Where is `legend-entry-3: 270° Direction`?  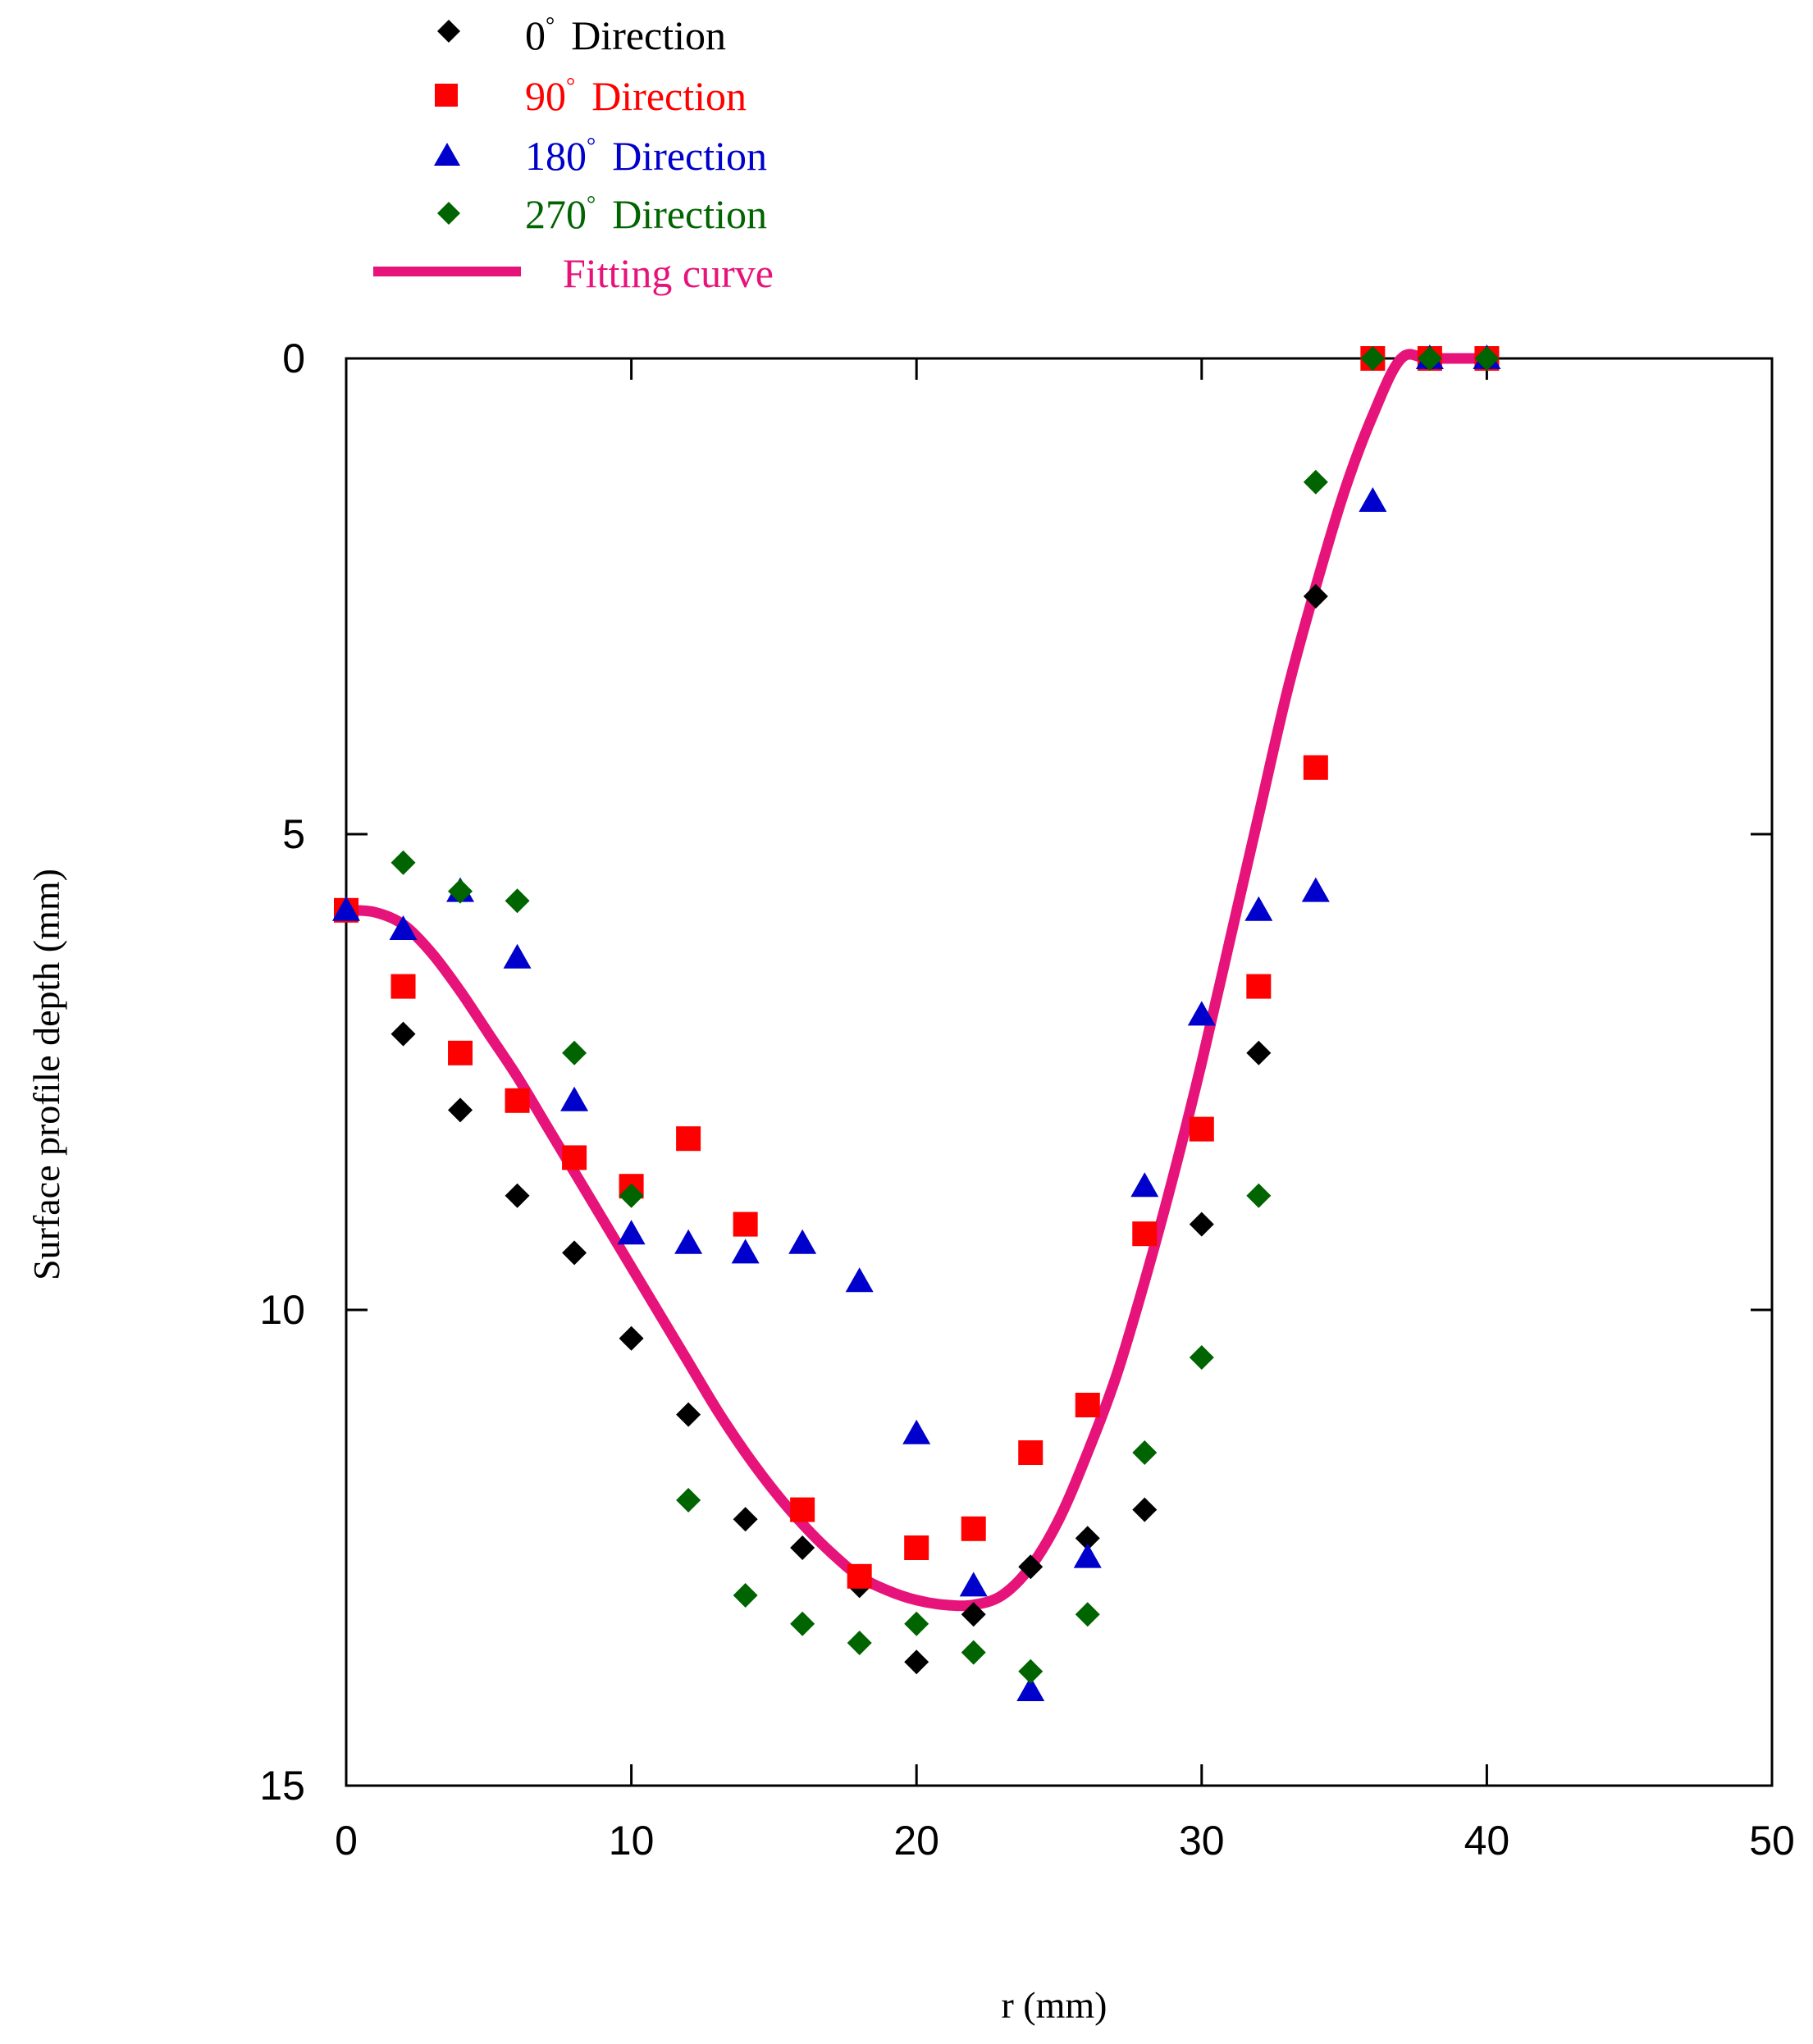 legend-entry-3: 270° Direction is located at coordinates (602, 214).